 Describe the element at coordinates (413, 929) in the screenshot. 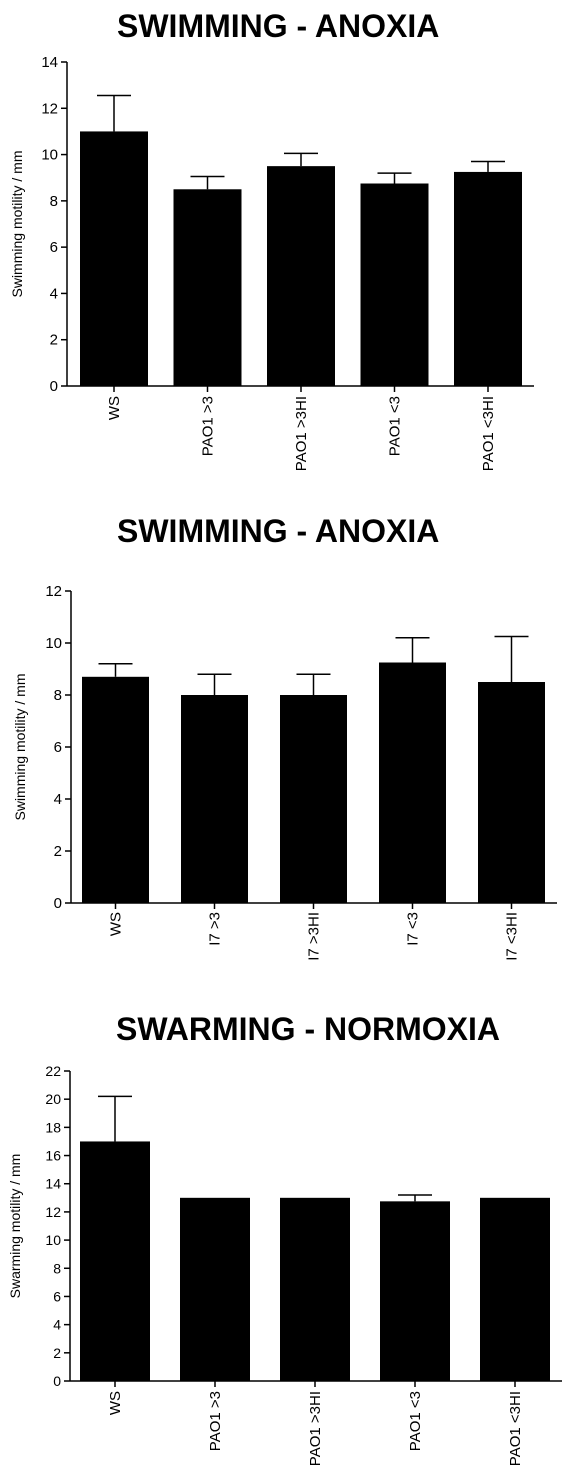

I see `x-tick-label: I7 <3` at that location.